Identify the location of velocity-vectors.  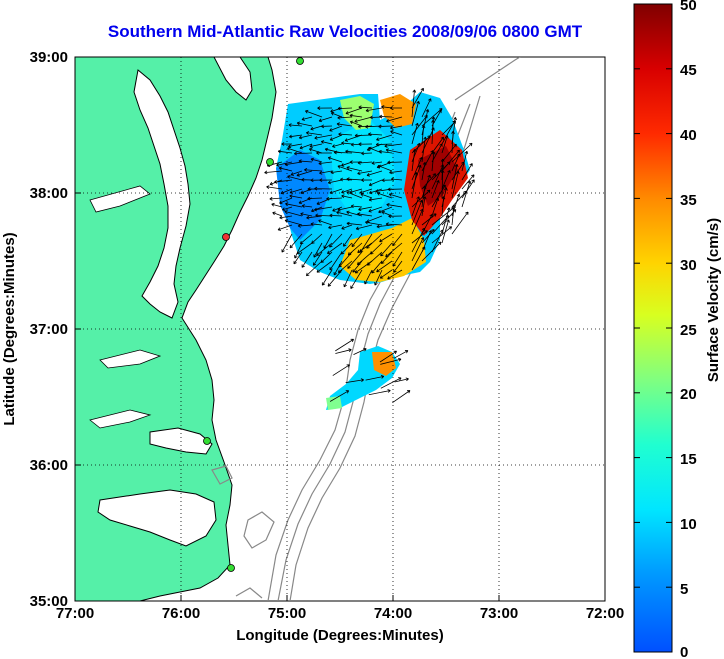
(369, 245).